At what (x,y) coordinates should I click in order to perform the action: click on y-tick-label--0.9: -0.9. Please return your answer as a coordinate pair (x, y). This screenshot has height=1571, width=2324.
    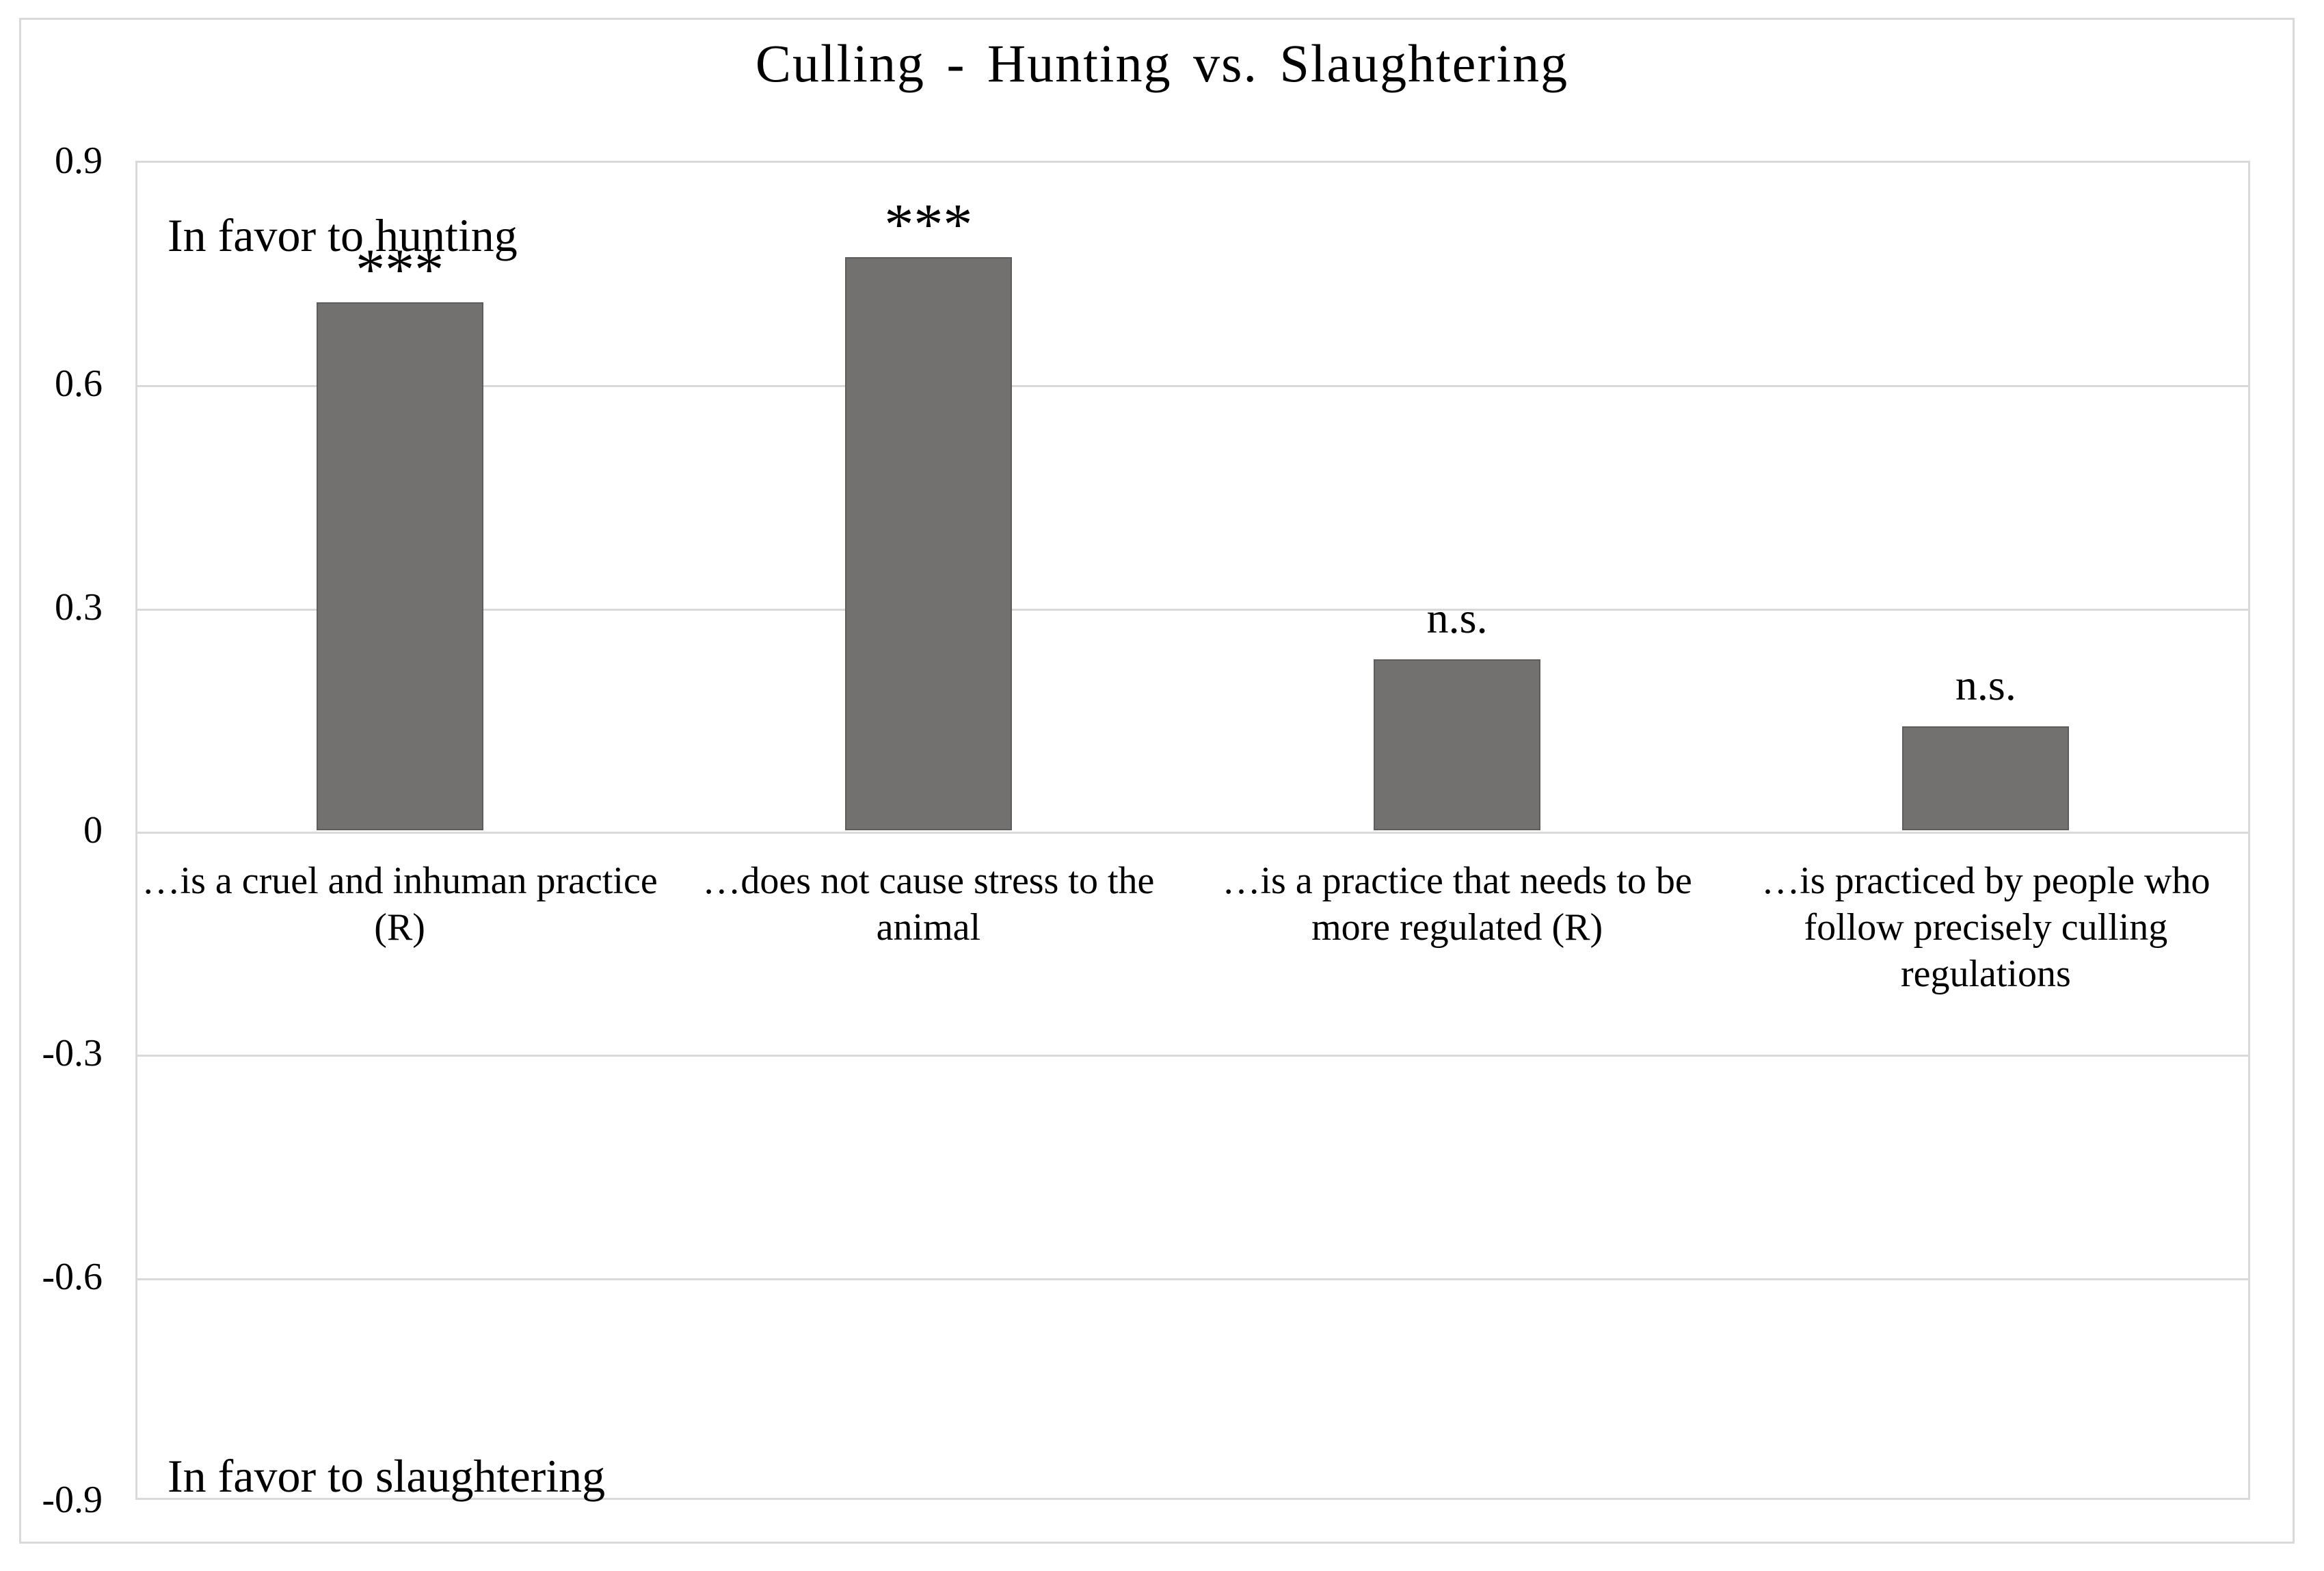
    Looking at the image, I should click on (72, 1500).